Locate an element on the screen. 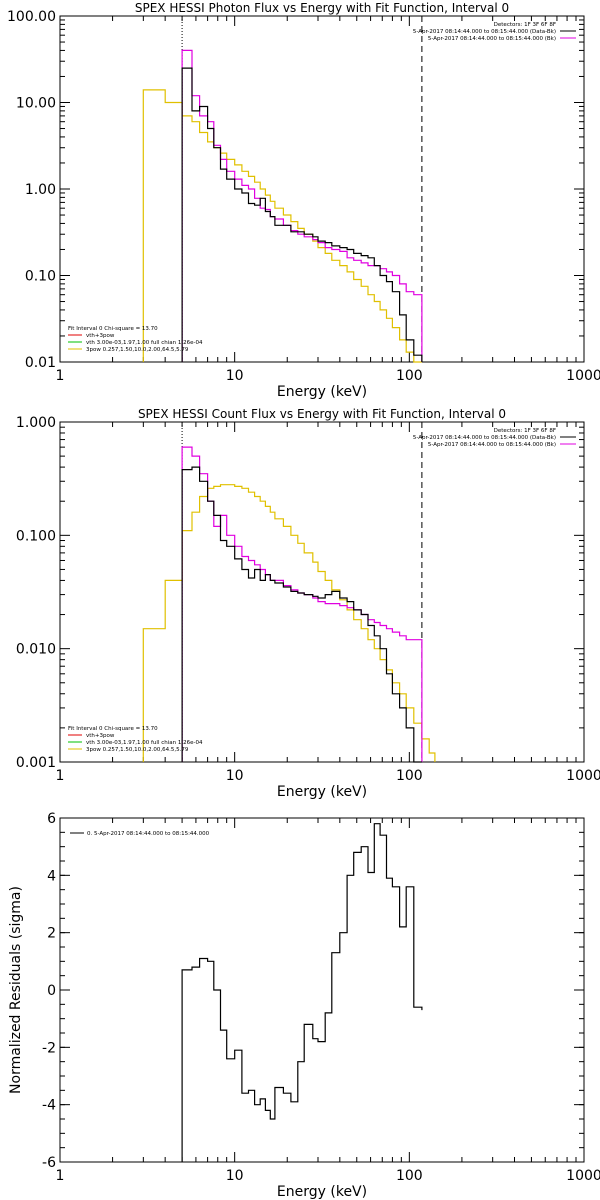 The height and width of the screenshot is (1200, 600). chart2-y-tick-label: -2 is located at coordinates (49, 1048).